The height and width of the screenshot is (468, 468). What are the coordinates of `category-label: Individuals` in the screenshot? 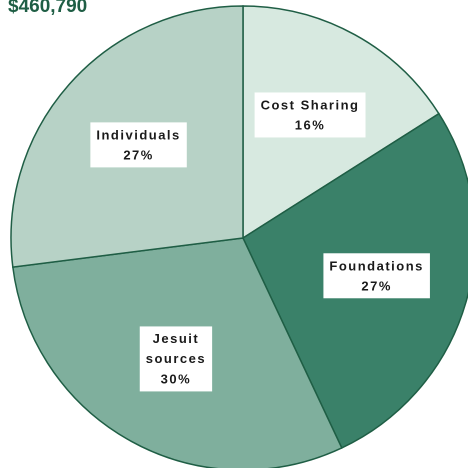 It's located at (138, 134).